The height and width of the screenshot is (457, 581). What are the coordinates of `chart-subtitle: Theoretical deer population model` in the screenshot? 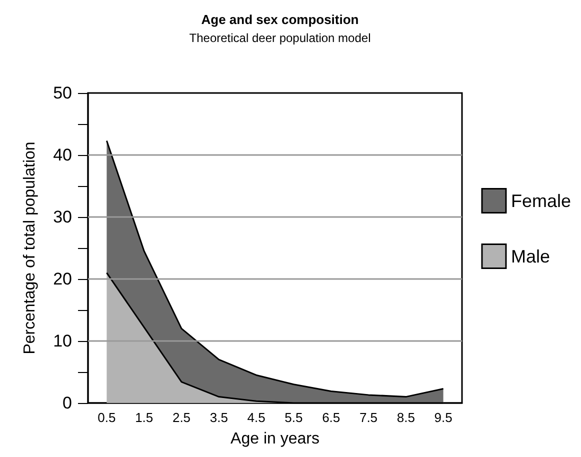 It's located at (280, 38).